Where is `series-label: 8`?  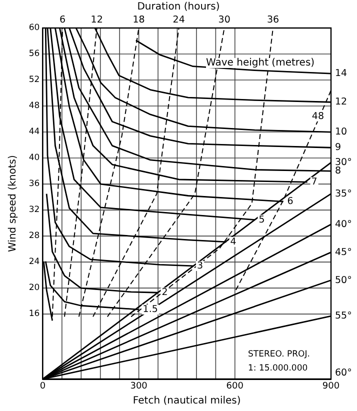 series-label: 8 is located at coordinates (338, 171).